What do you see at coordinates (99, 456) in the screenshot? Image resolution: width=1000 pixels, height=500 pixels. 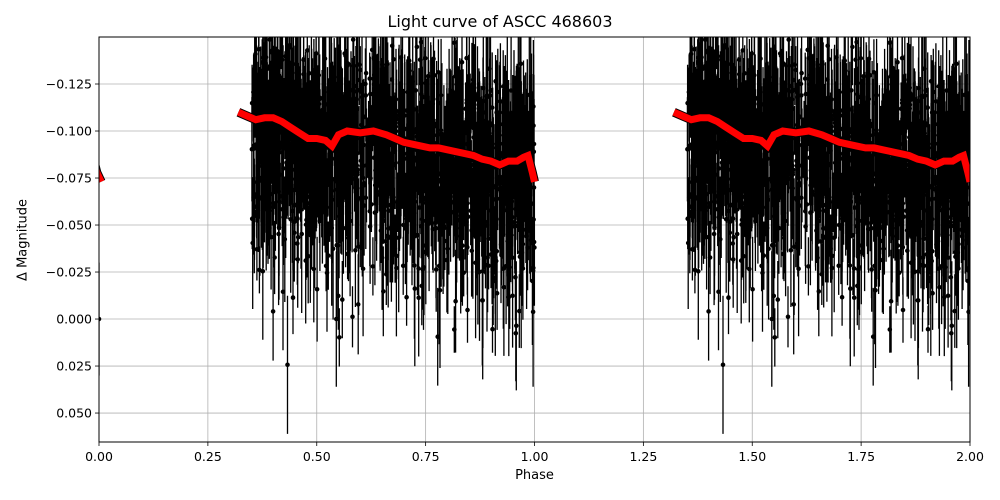 I see `x-tick-label: 0.00` at bounding box center [99, 456].